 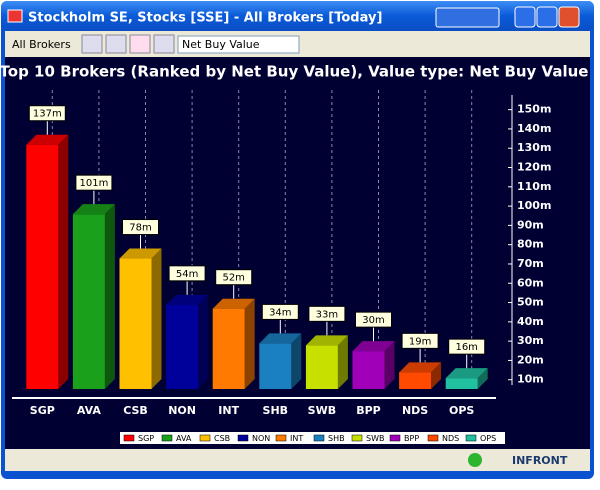 I want to click on legend-label: NDS, so click(x=450, y=438).